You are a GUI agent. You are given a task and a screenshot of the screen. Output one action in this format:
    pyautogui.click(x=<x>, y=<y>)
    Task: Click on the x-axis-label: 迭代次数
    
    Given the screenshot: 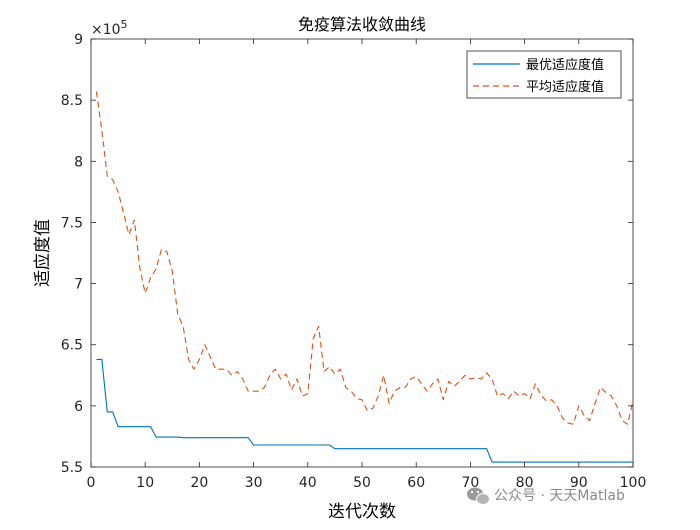 What is the action you would take?
    pyautogui.click(x=362, y=512)
    